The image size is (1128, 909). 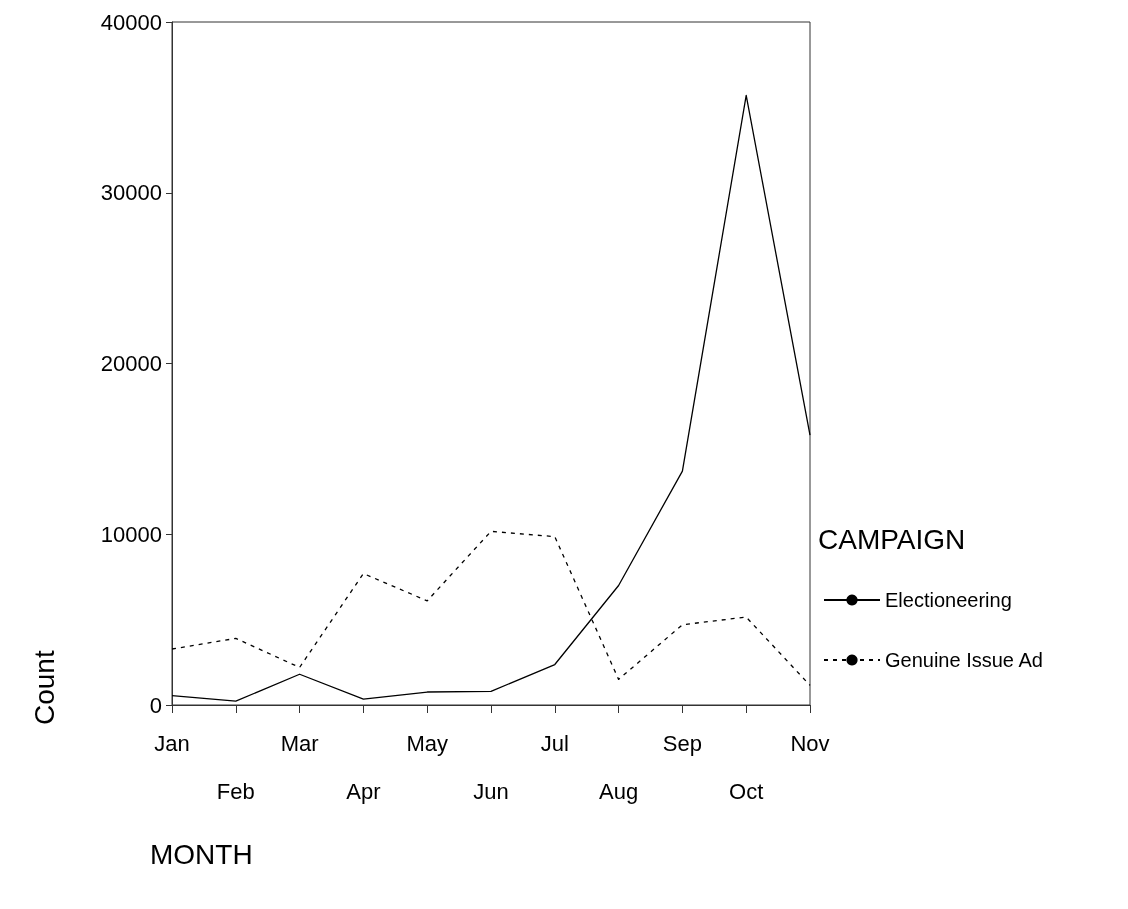 What do you see at coordinates (746, 791) in the screenshot?
I see `x-tick-label: Oct` at bounding box center [746, 791].